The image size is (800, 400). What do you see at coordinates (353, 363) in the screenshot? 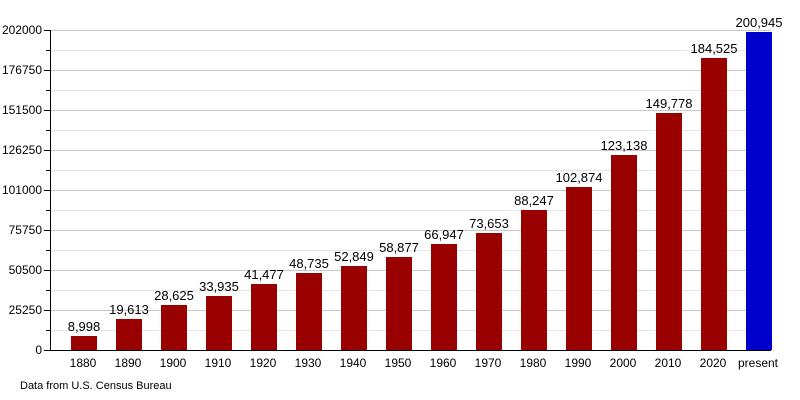
I see `x-tick-label: 1940` at bounding box center [353, 363].